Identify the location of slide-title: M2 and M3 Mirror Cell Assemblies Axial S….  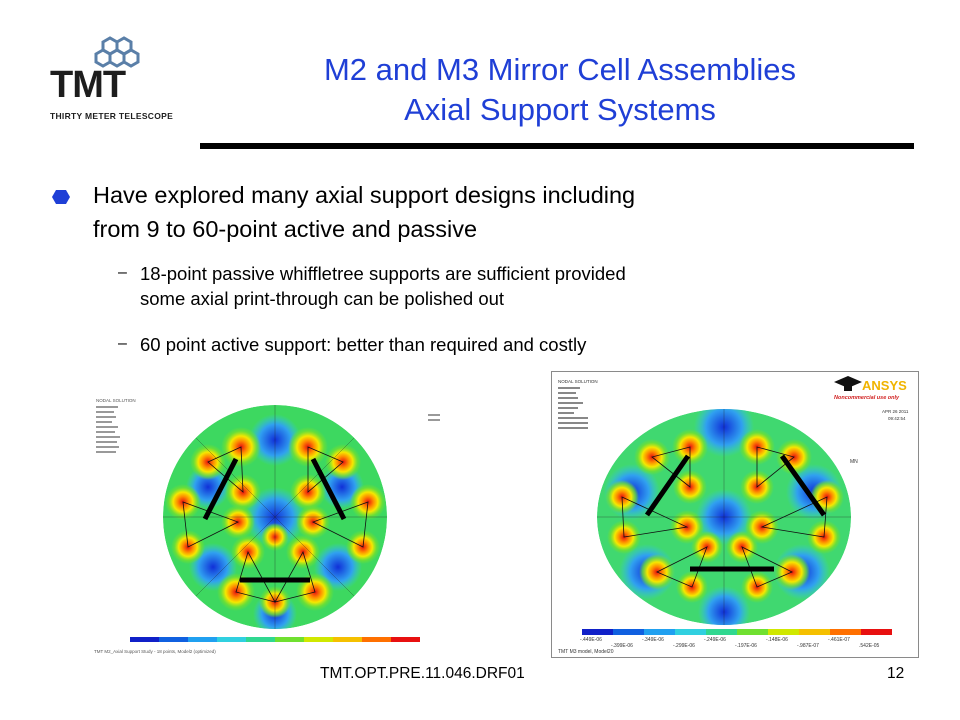
(560, 90).